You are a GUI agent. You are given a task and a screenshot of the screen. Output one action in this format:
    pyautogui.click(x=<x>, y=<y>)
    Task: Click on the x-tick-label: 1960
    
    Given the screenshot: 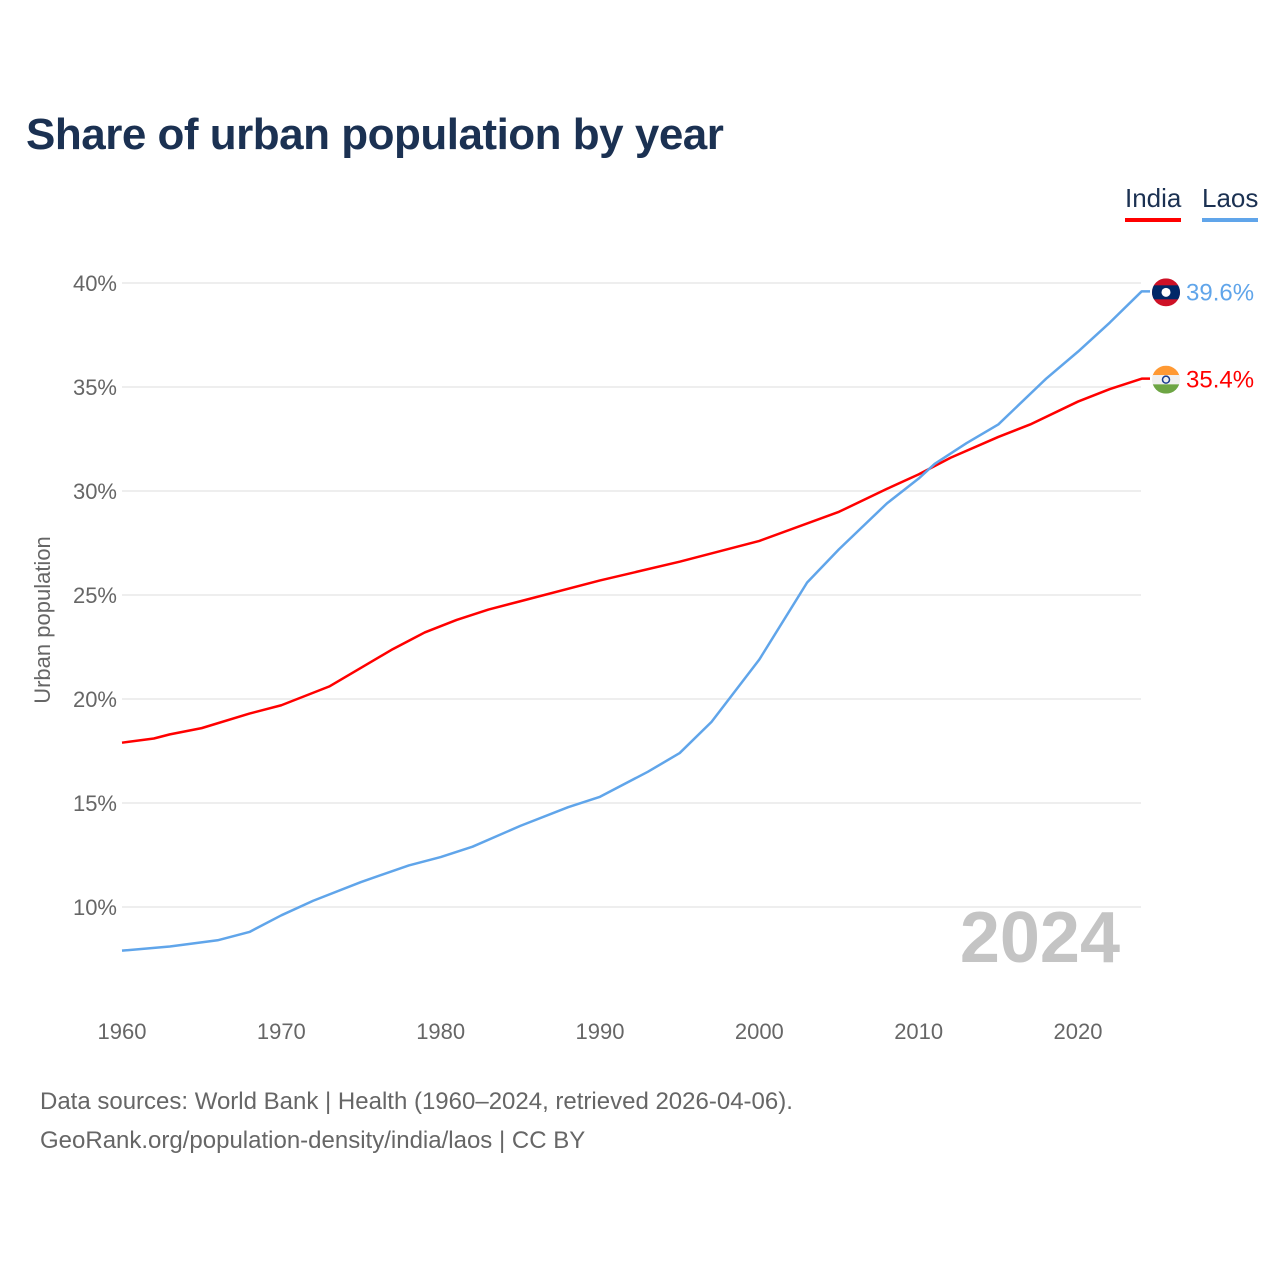 What is the action you would take?
    pyautogui.click(x=122, y=1031)
    